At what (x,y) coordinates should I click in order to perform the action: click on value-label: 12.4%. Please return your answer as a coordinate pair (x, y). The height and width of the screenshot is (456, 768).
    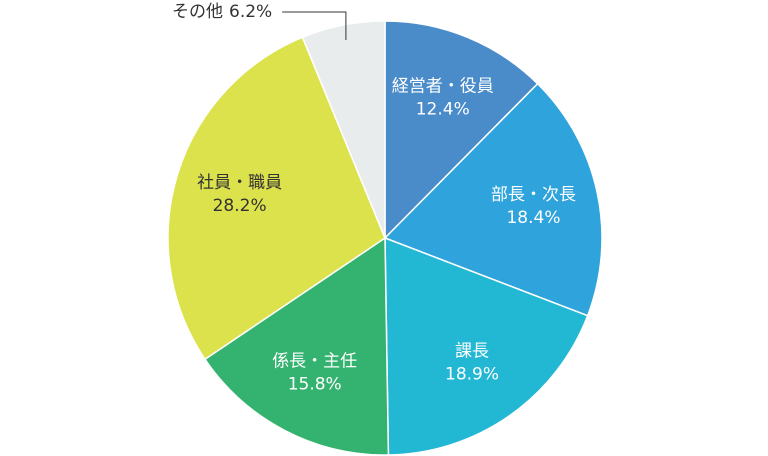
    Looking at the image, I should click on (443, 110).